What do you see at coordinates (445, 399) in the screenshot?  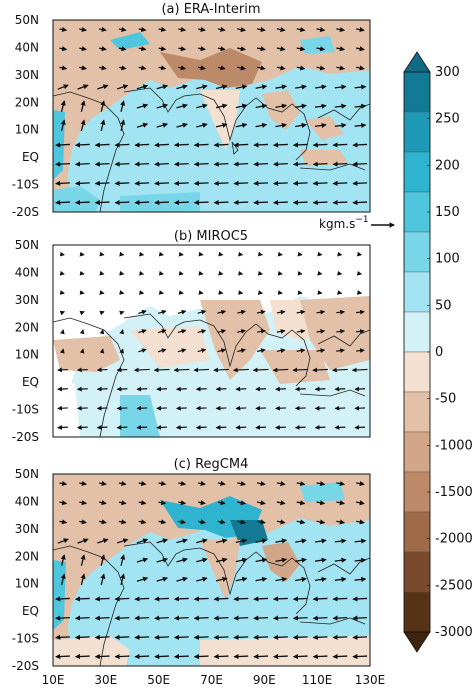 I see `colorbar-tick-label: -50` at bounding box center [445, 399].